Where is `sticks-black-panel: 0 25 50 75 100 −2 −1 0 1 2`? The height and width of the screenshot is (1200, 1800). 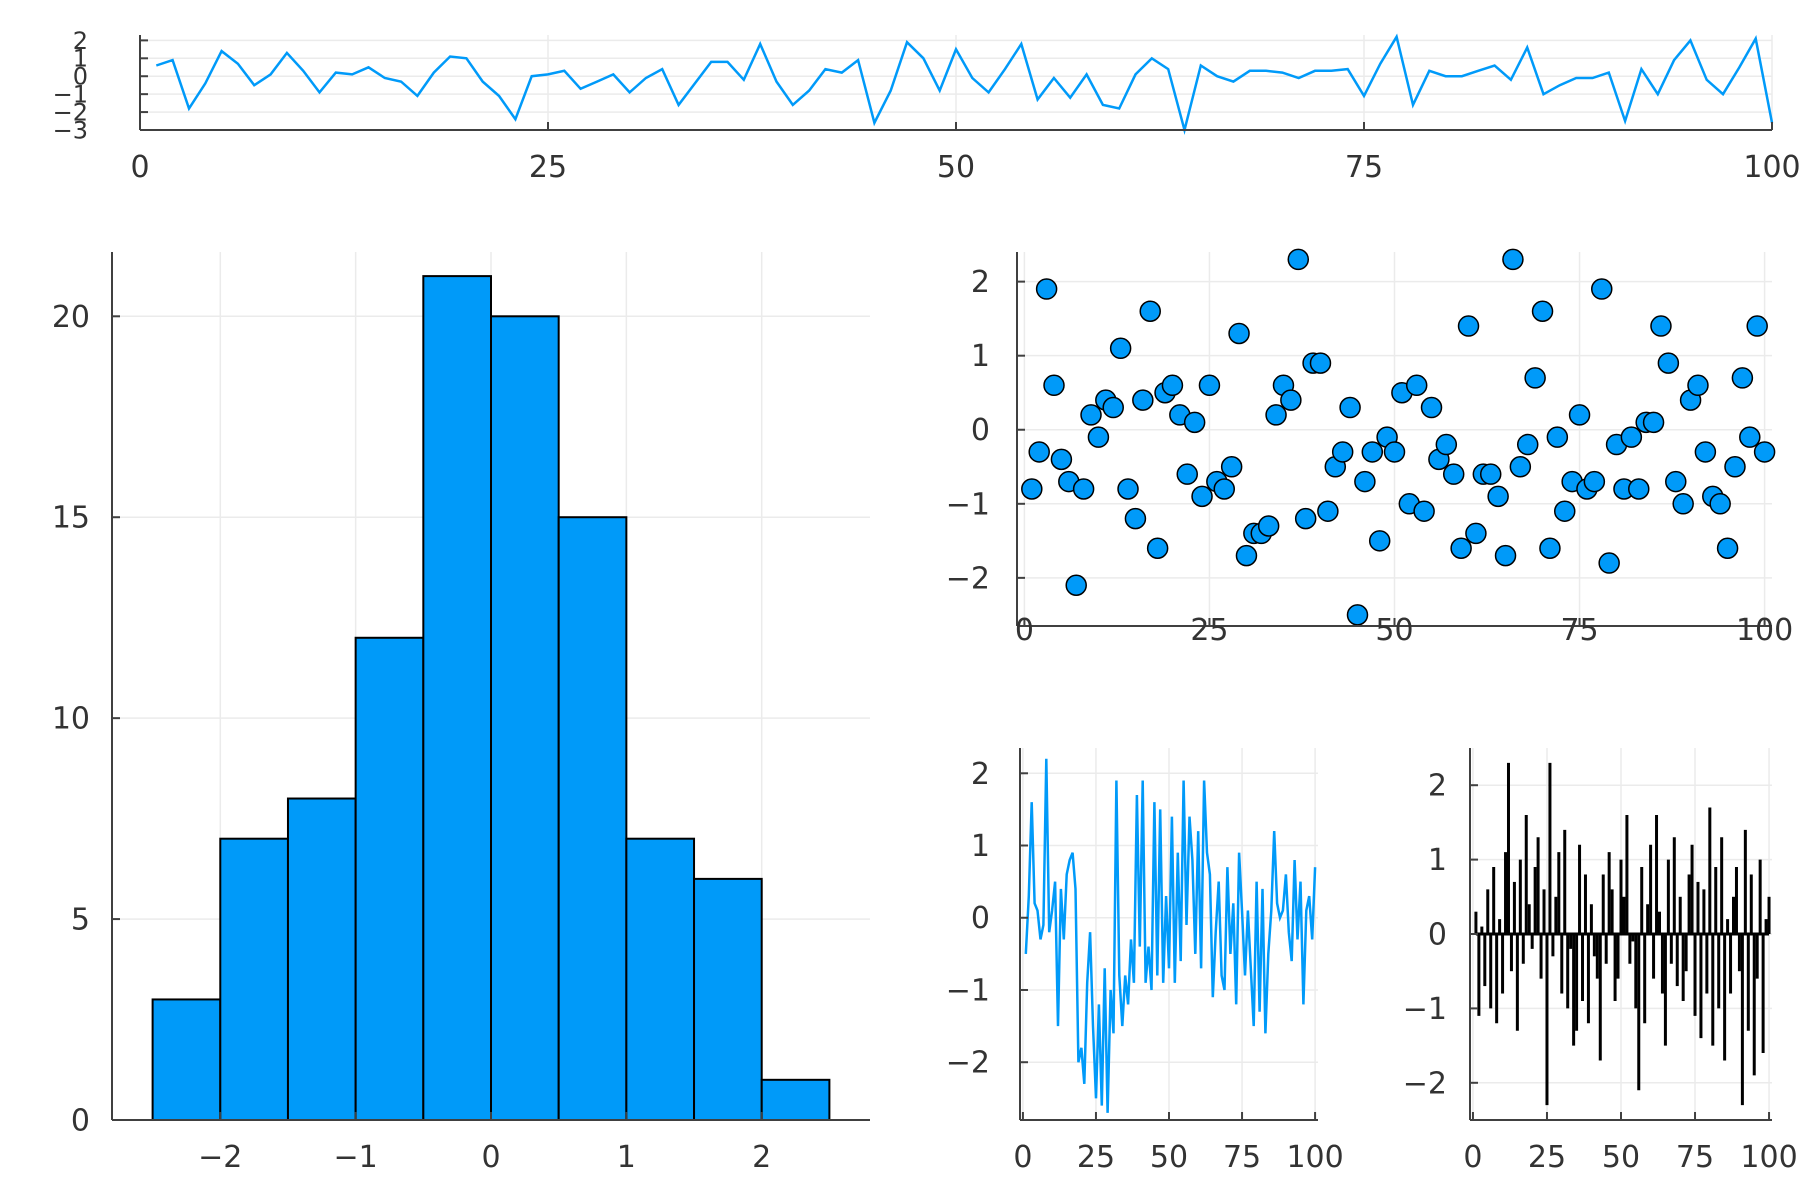 sticks-black-panel: 0 25 50 75 100 −2 −1 0 1 2 is located at coordinates (1600, 961).